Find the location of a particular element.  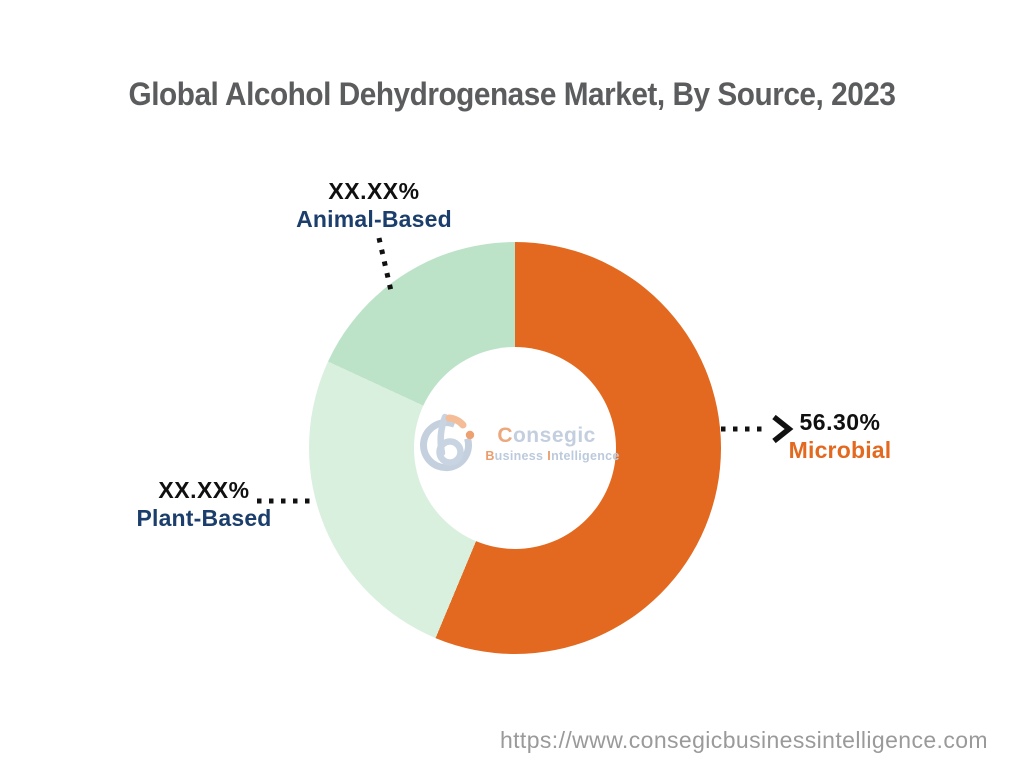

logo-line2-word2-initial: I is located at coordinates (549, 456).